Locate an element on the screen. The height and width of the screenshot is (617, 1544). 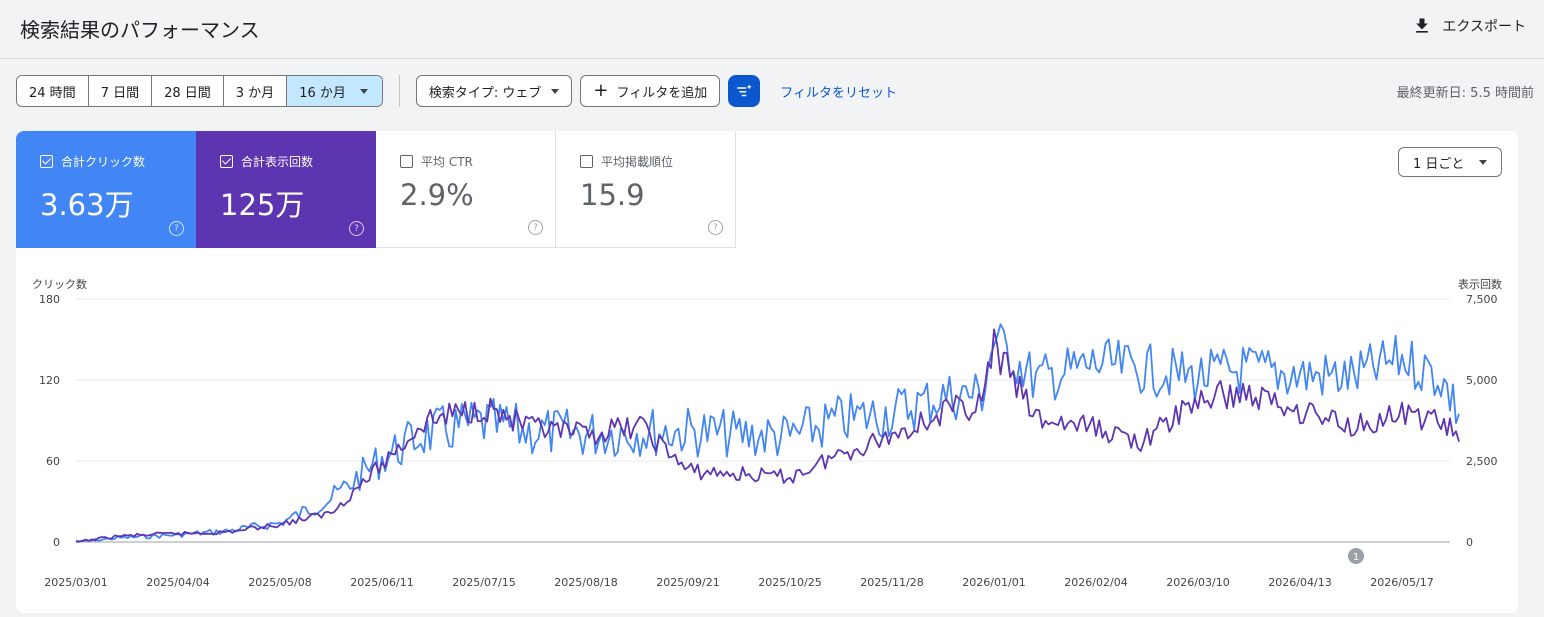
x-tick-label: 2025/08/18 is located at coordinates (585, 582).